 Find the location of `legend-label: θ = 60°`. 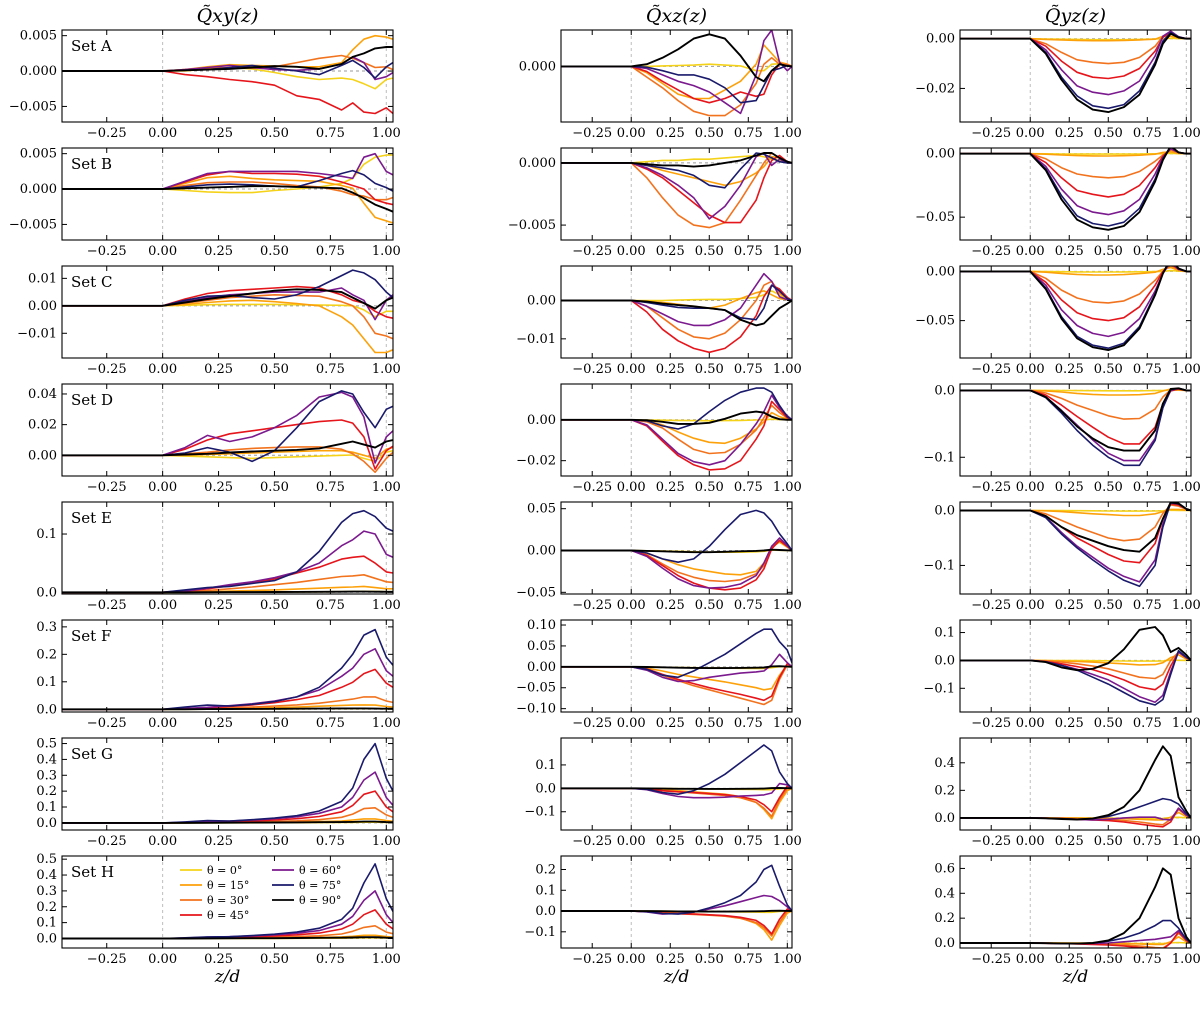

legend-label: θ = 60° is located at coordinates (320, 870).